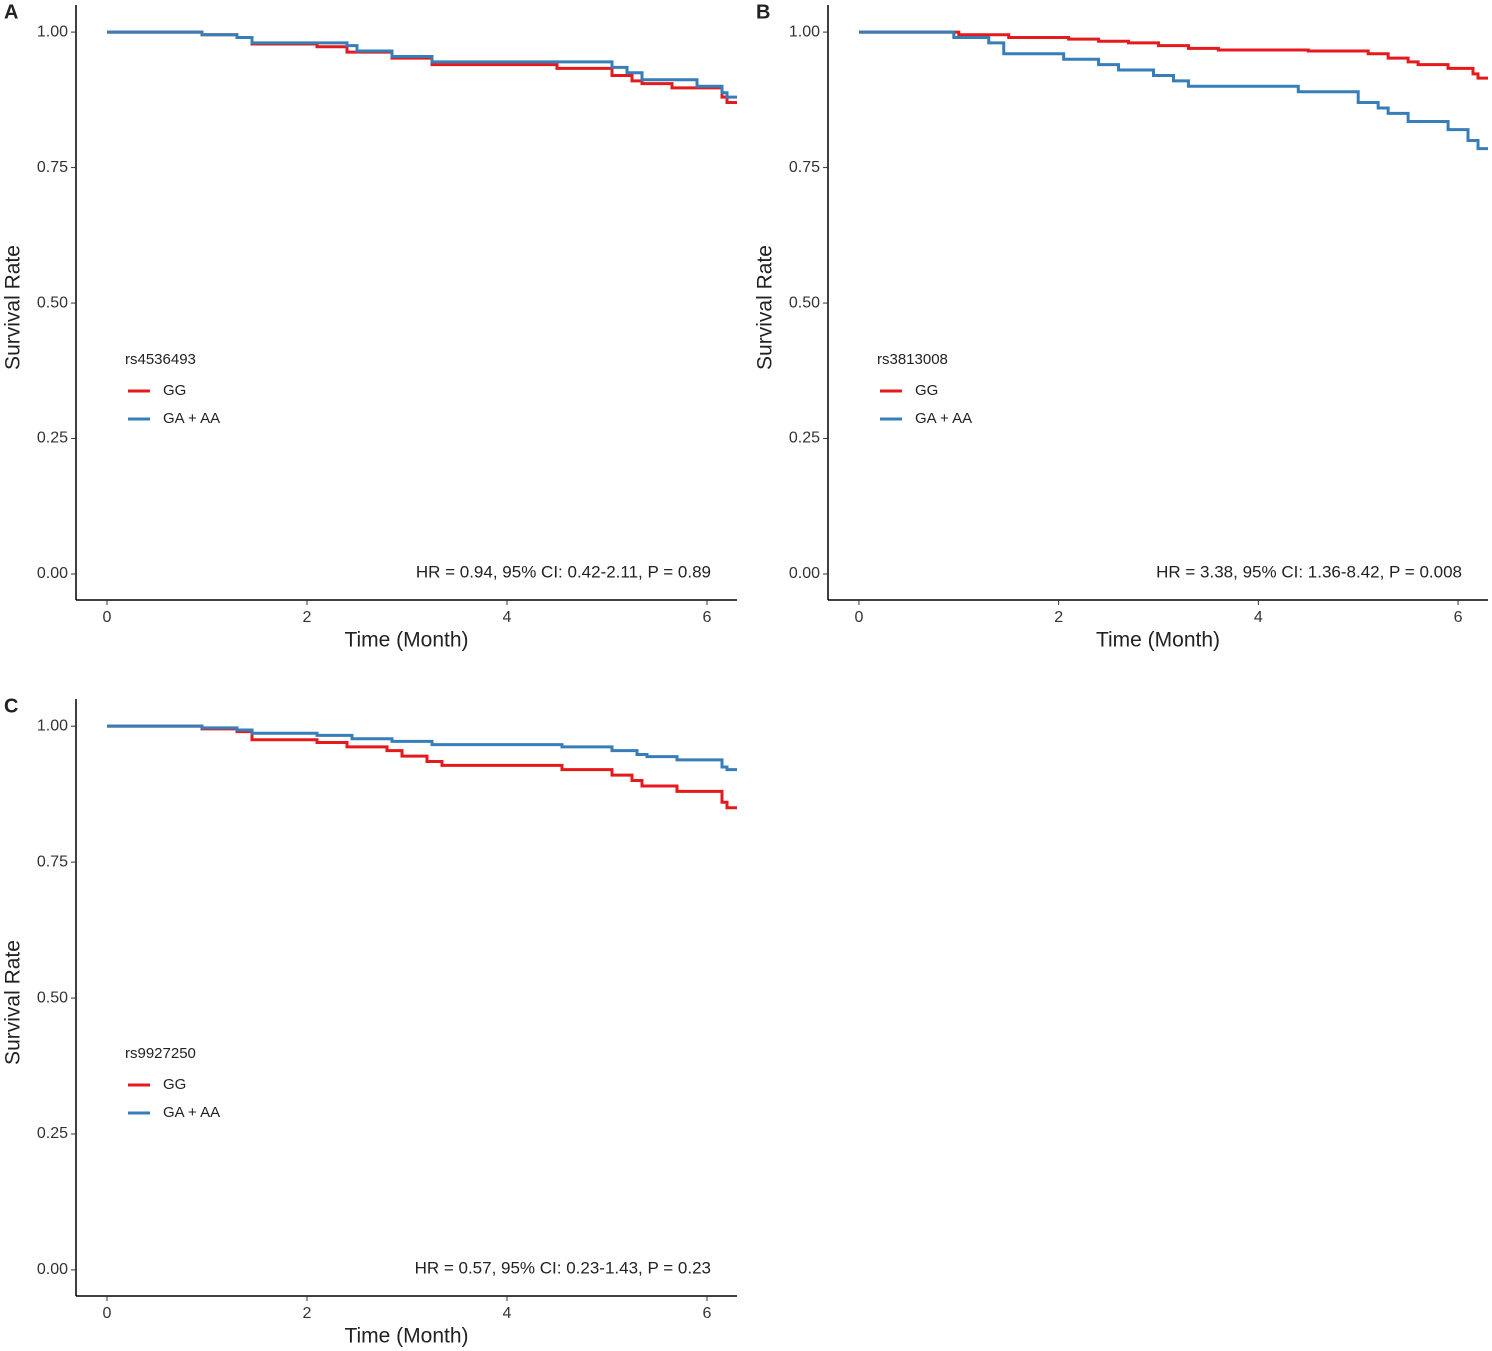 This screenshot has height=1351, width=1492. I want to click on panel-label: B, so click(763, 12).